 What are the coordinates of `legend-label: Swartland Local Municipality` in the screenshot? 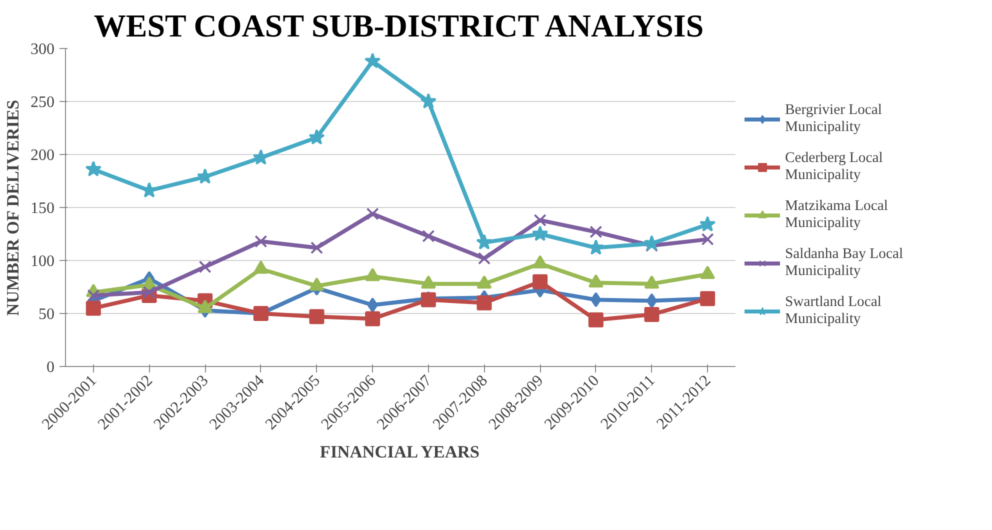 It's located at (833, 311).